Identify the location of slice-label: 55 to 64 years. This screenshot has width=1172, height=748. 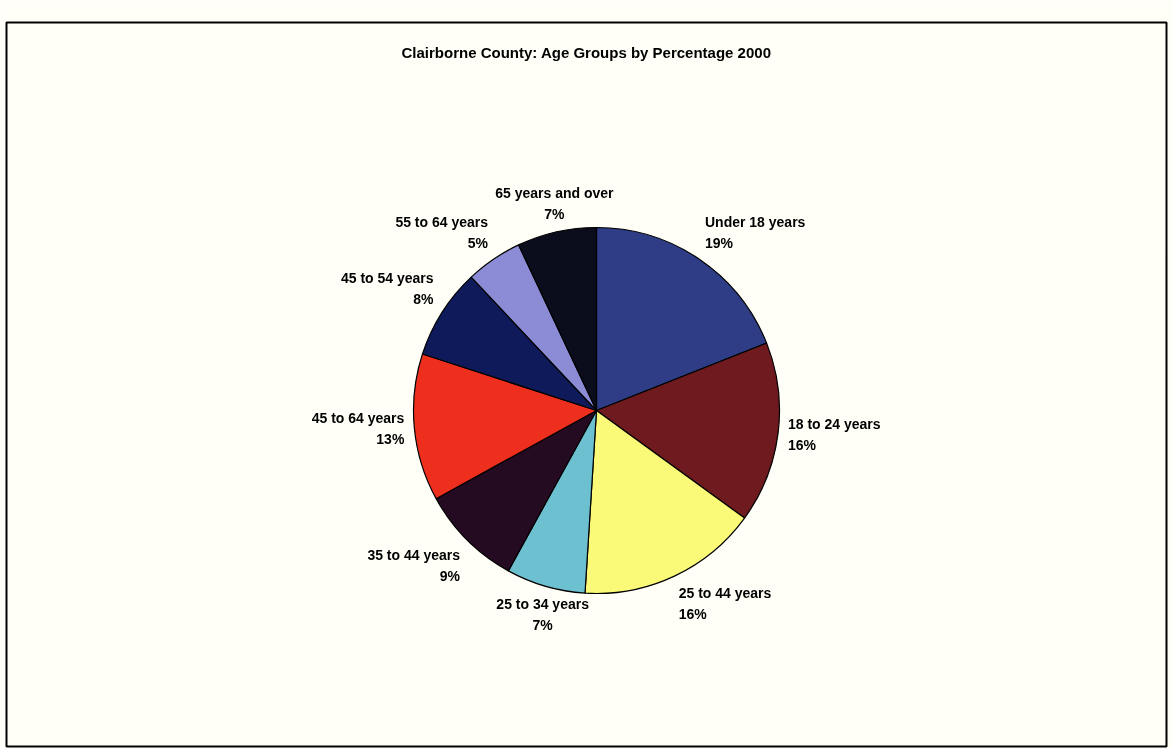
(442, 222).